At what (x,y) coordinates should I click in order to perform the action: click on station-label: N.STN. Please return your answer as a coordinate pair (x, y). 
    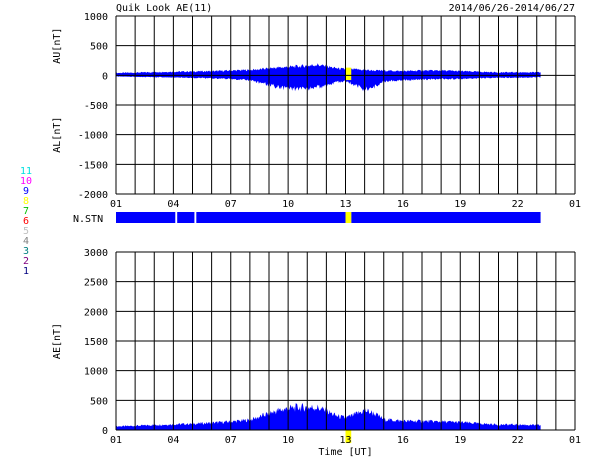
    Looking at the image, I should click on (88, 219).